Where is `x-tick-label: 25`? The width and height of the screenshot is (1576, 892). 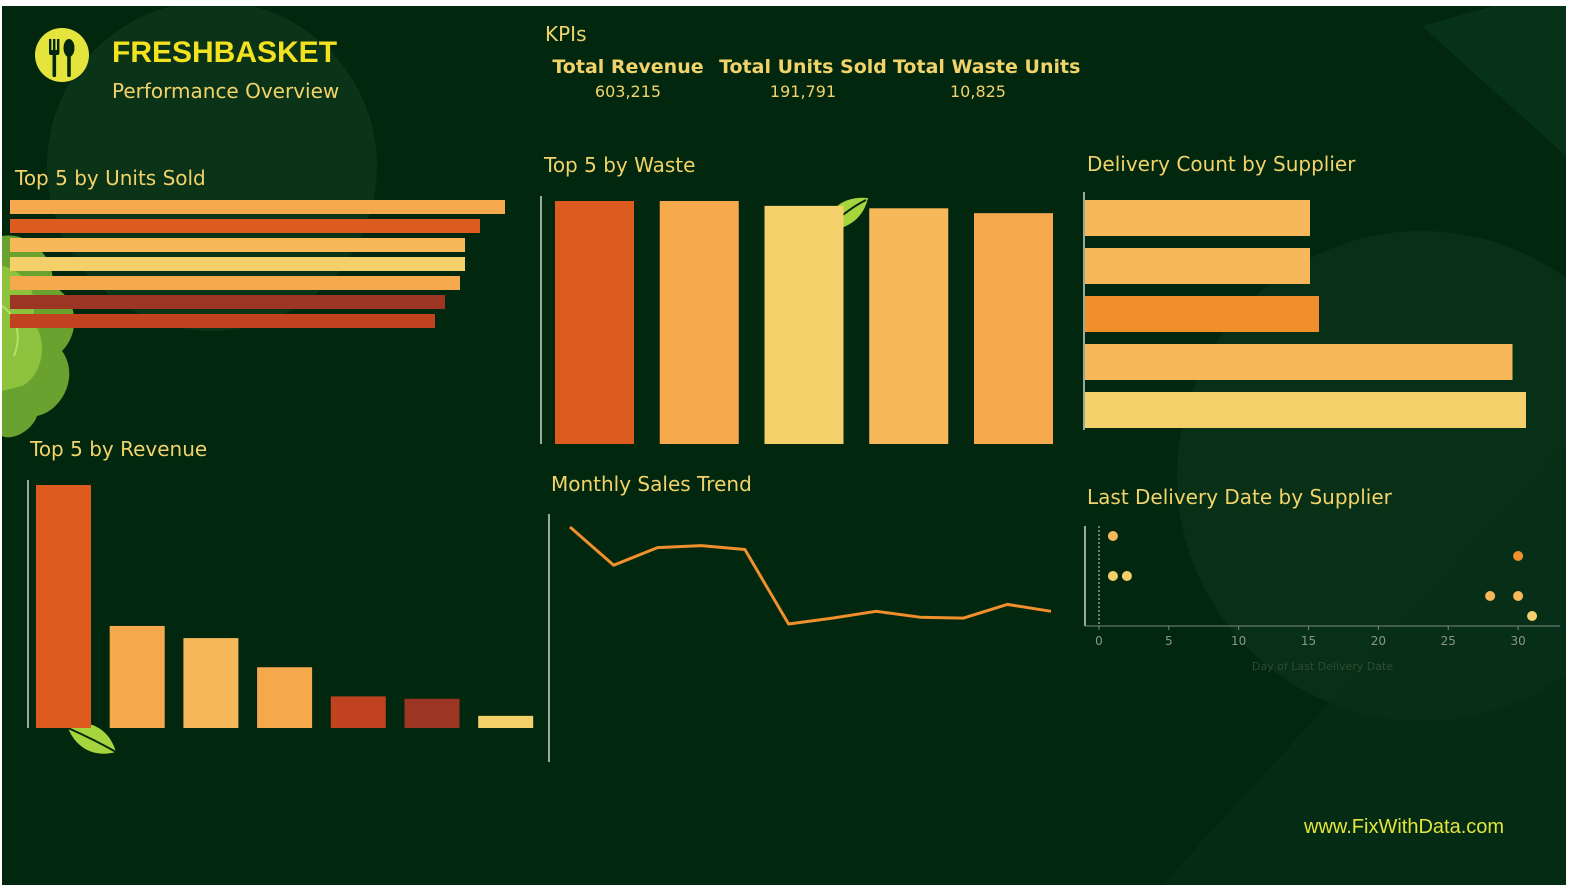
x-tick-label: 25 is located at coordinates (1448, 641).